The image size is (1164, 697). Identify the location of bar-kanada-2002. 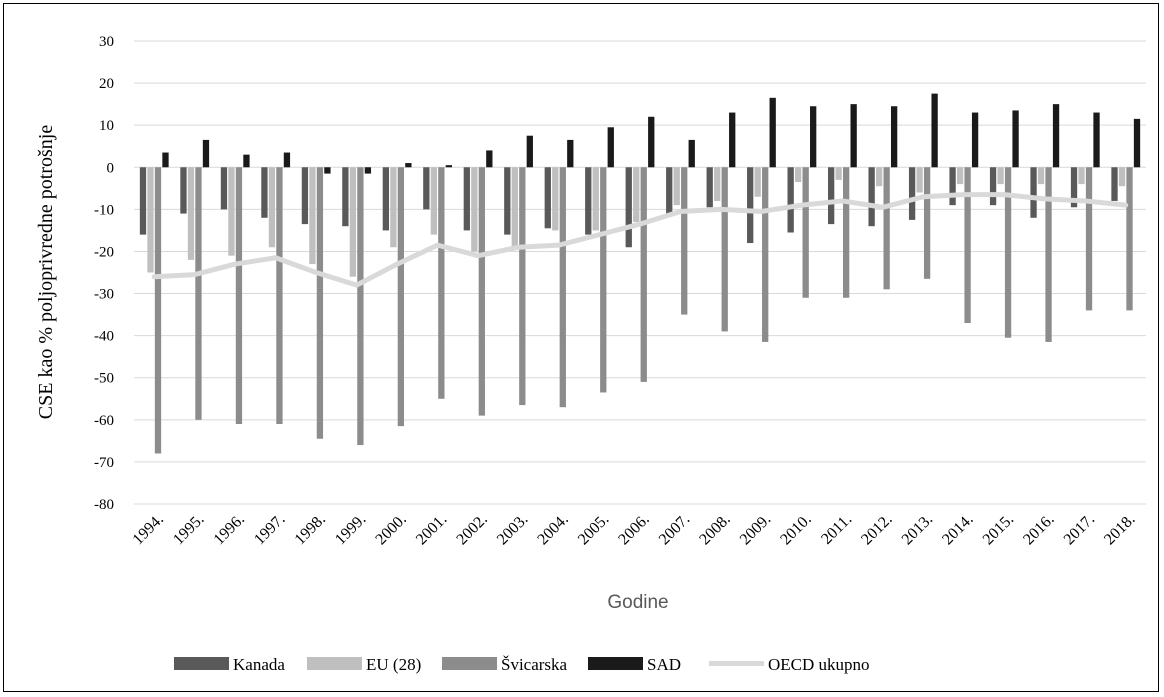
(466, 199).